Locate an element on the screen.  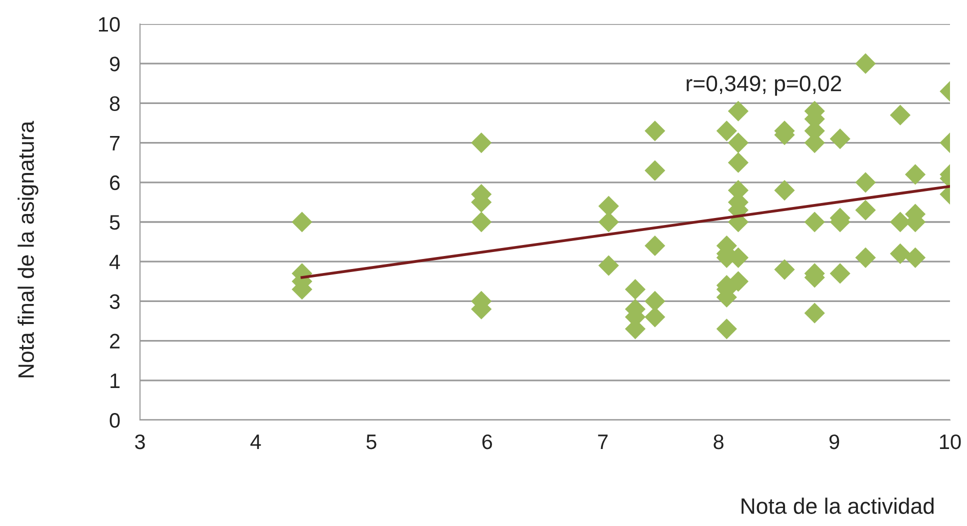
y-tick-label: 6 is located at coordinates (115, 182).